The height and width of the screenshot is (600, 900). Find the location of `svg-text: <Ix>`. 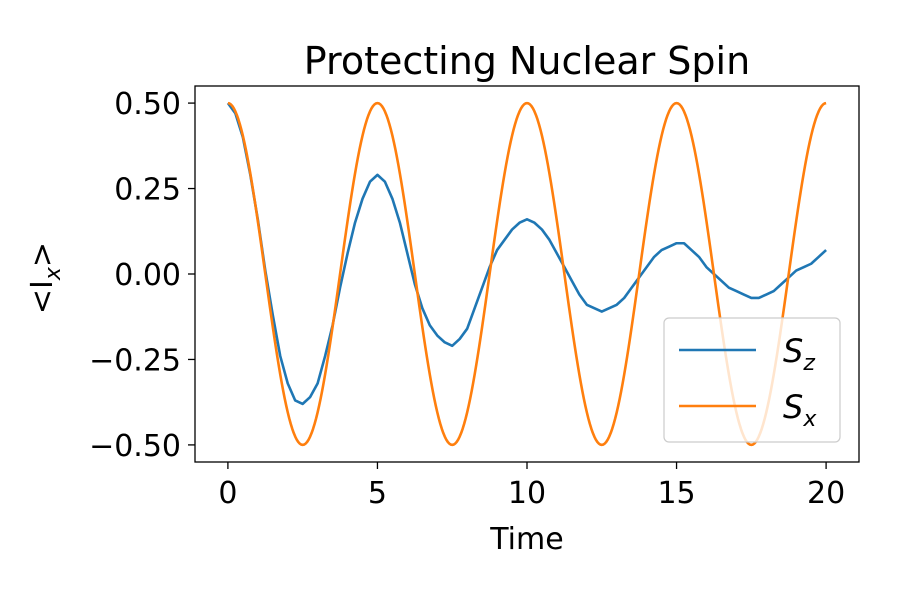

svg-text: <Ix> is located at coordinates (45, 278).